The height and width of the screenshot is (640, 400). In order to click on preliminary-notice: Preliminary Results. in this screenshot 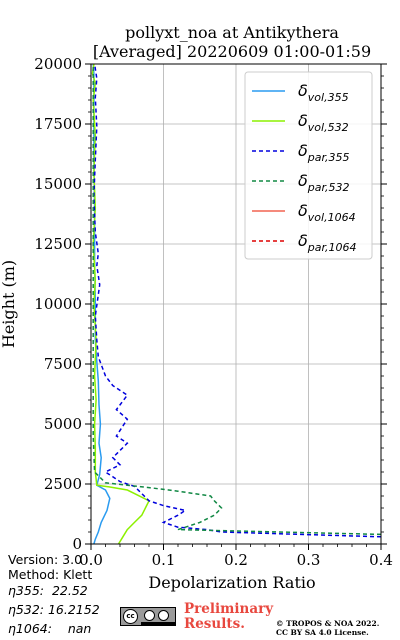, I will do `click(228, 617)`.